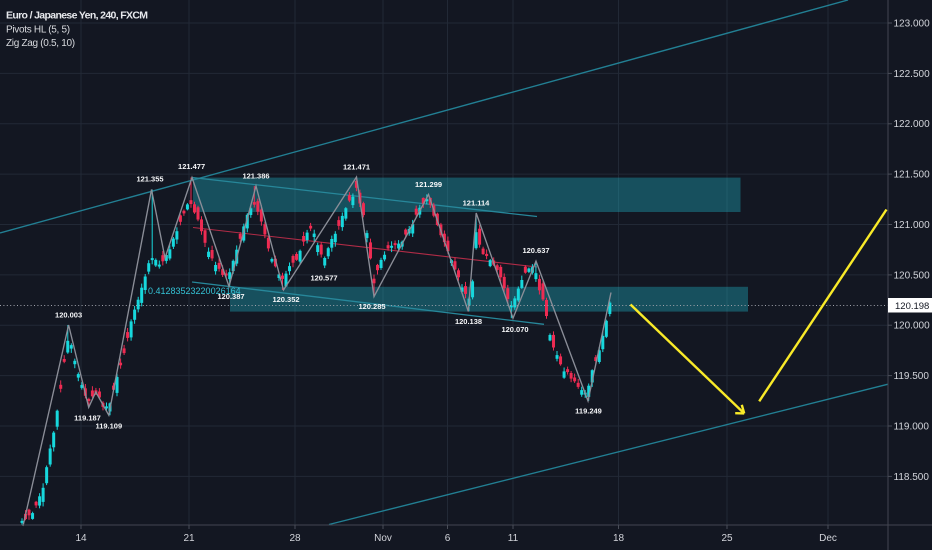 This screenshot has height=550, width=932. Describe the element at coordinates (912, 175) in the screenshot. I see `svg-text: 121.500` at that location.